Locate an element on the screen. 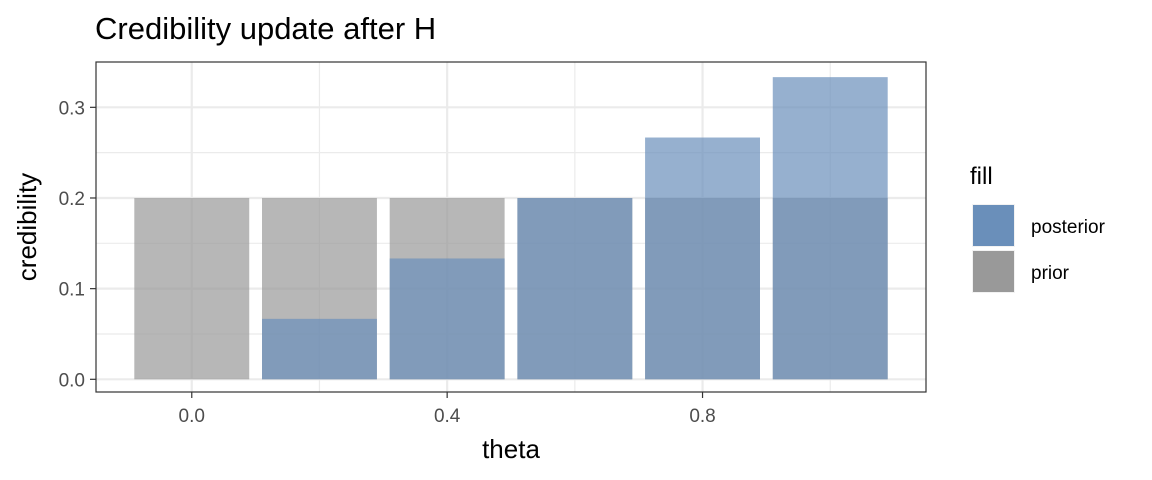 This screenshot has width=1152, height=480. legend-label-posterior: posterior is located at coordinates (1068, 227).